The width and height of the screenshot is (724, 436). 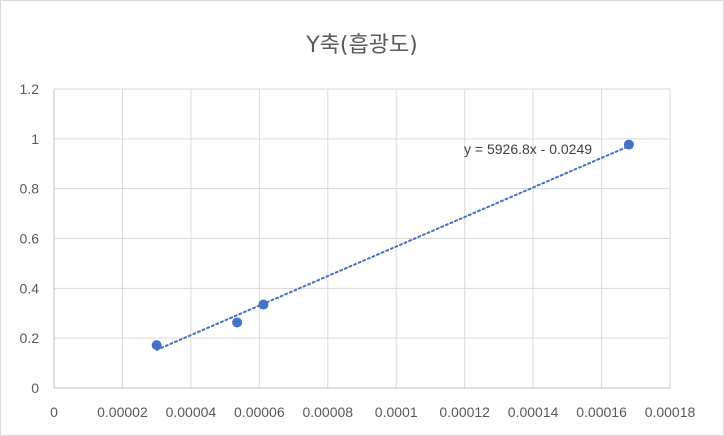 What do you see at coordinates (30, 288) in the screenshot?
I see `y-tick-label: 0.4` at bounding box center [30, 288].